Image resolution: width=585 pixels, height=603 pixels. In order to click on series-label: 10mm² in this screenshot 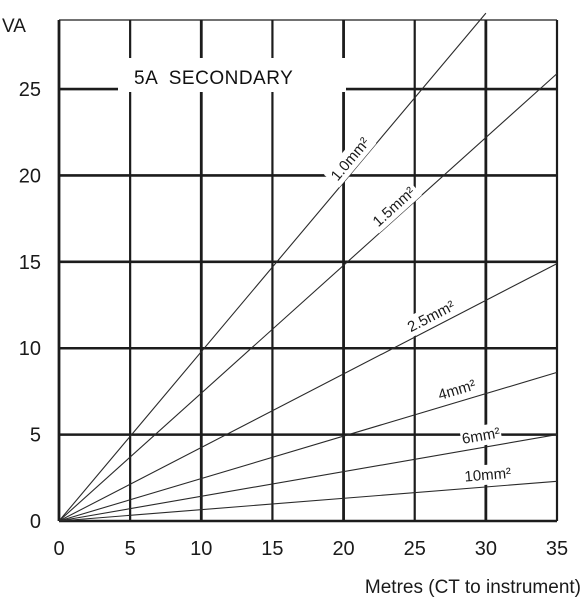, I will do `click(488, 475)`.